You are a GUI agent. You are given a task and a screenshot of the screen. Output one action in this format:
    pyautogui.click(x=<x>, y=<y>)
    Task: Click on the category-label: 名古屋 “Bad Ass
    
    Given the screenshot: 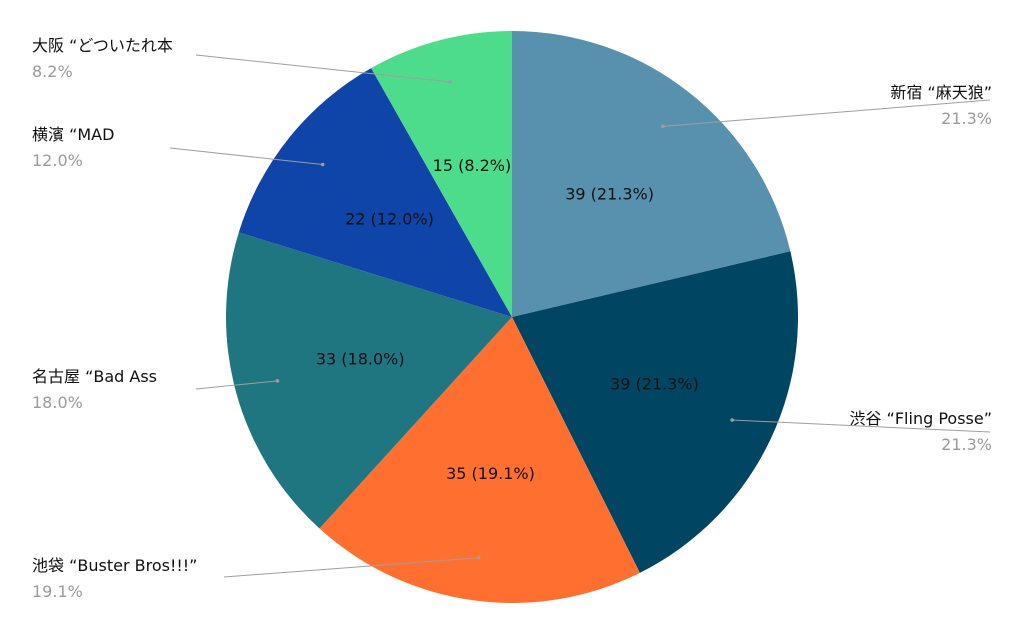 What is the action you would take?
    pyautogui.click(x=94, y=376)
    